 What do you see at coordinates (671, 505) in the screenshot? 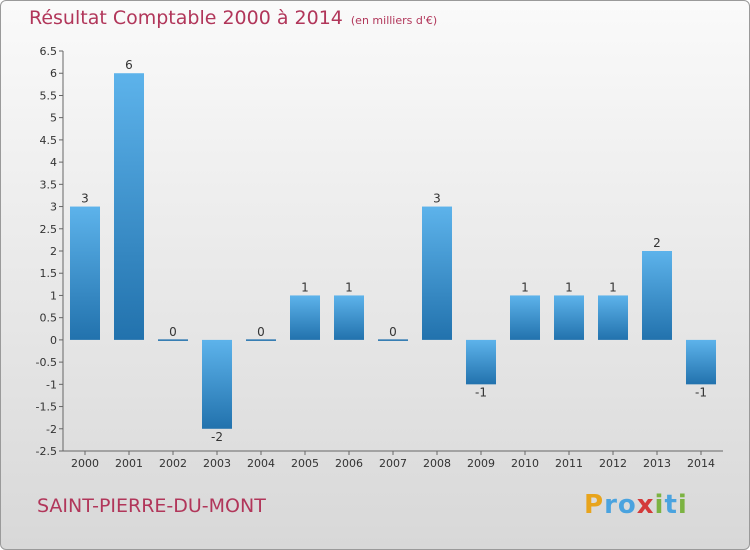
I see `logo-letter: t` at bounding box center [671, 505].